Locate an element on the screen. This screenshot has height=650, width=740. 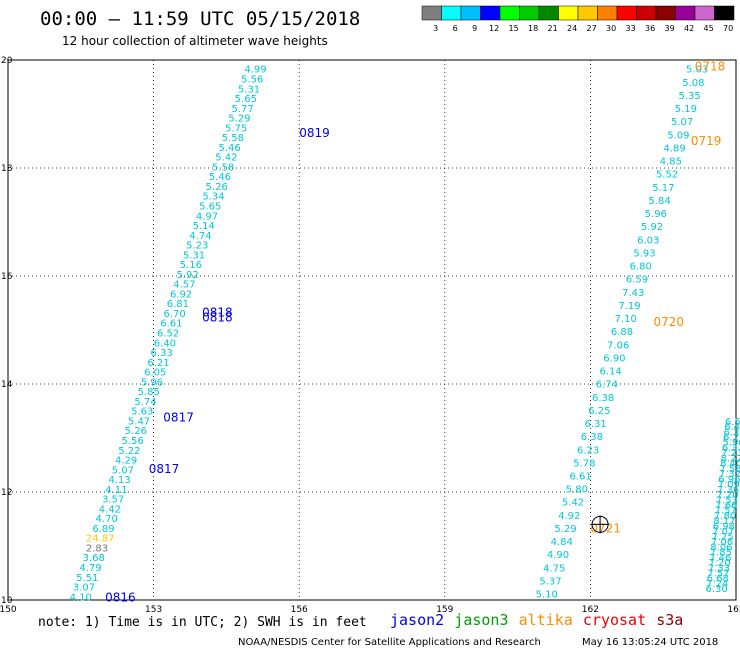
wave-height-value: 7.36 is located at coordinates (728, 490).